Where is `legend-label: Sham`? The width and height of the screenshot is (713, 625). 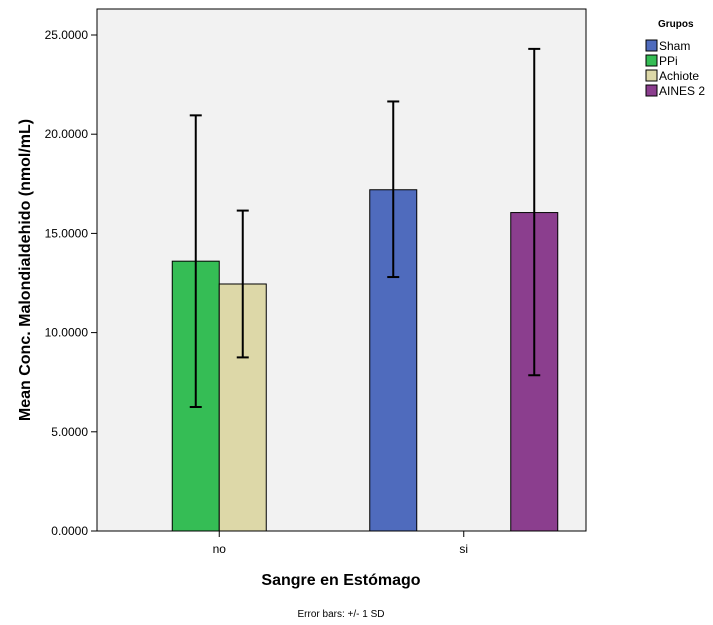
legend-label: Sham is located at coordinates (674, 46).